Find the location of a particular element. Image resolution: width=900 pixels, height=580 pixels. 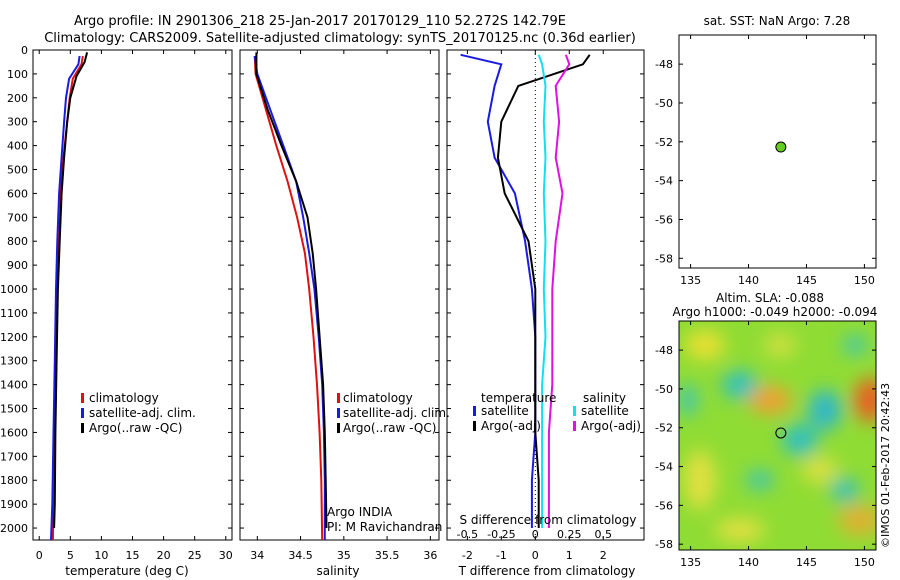

depth-tick-label: 800 is located at coordinates (17, 241).